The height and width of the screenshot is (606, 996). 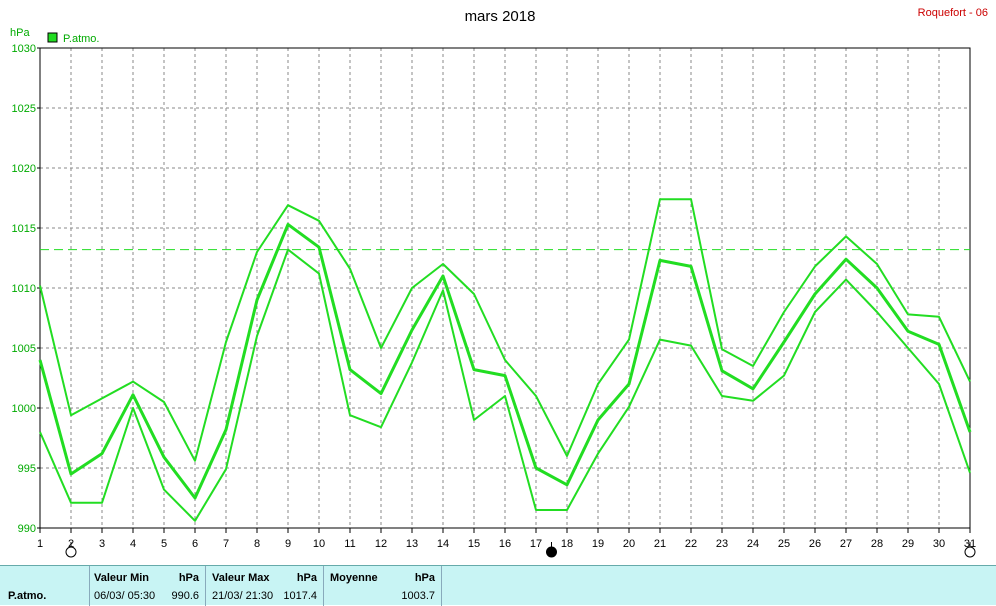 I want to click on max-unit: hPa, so click(x=306, y=578).